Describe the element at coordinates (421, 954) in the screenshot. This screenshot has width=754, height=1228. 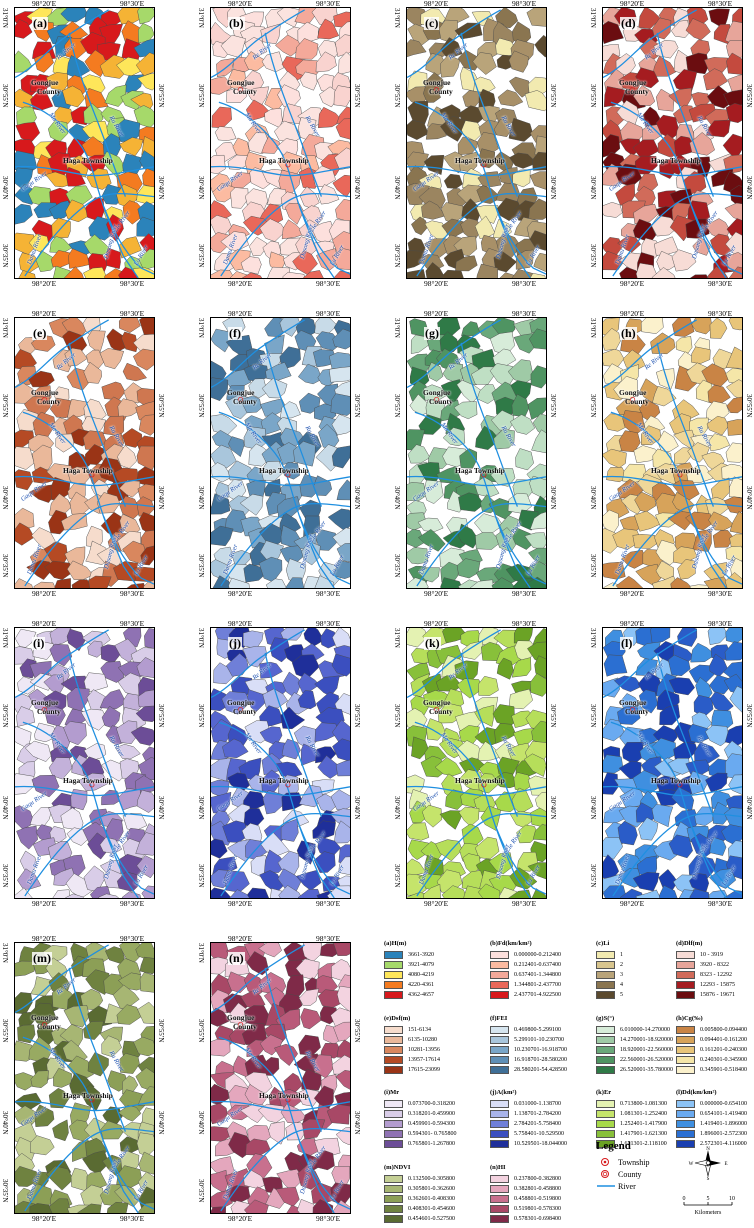
I see `legend-item-label: 3661-3920` at that location.